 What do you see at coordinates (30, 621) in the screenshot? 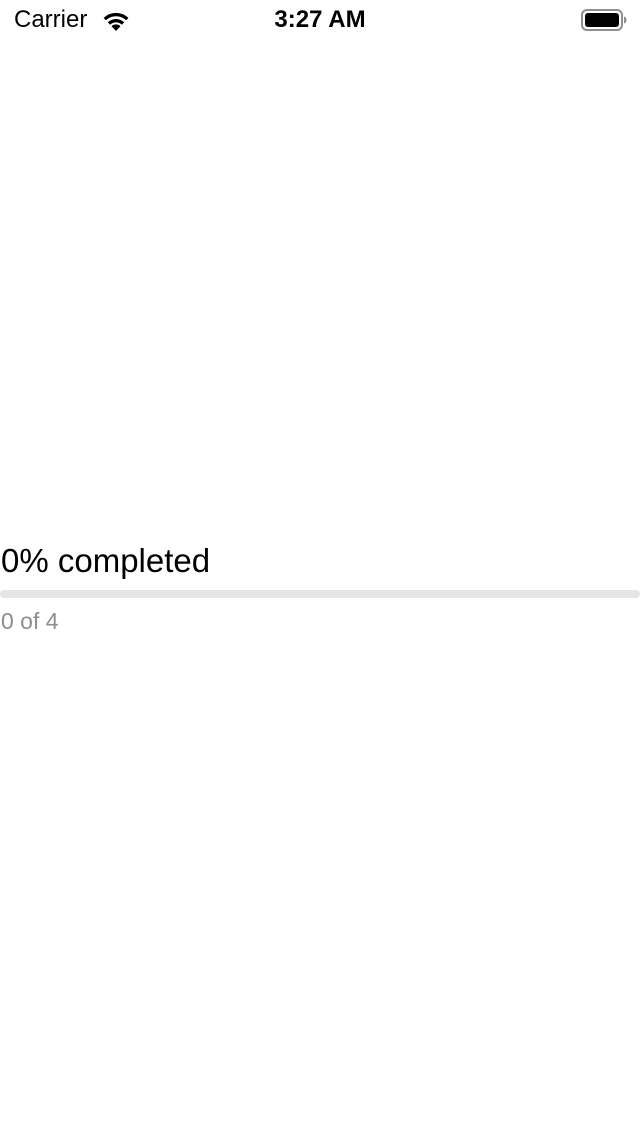
I see `progress-count: 0 of 4` at bounding box center [30, 621].